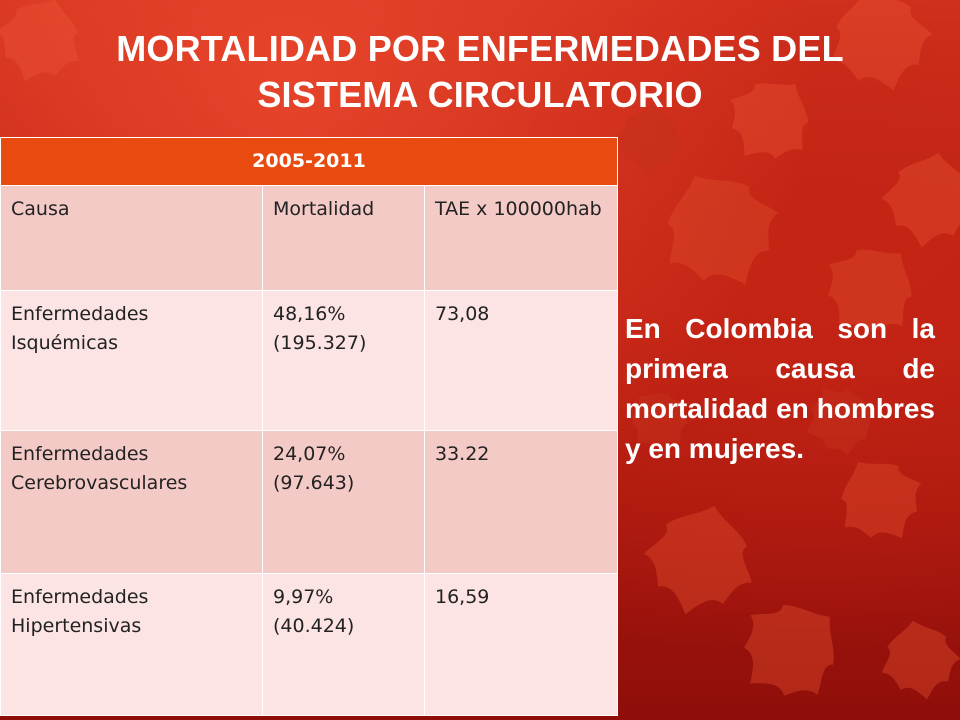 This screenshot has width=960, height=720. I want to click on cell-tae: 16,59, so click(521, 644).